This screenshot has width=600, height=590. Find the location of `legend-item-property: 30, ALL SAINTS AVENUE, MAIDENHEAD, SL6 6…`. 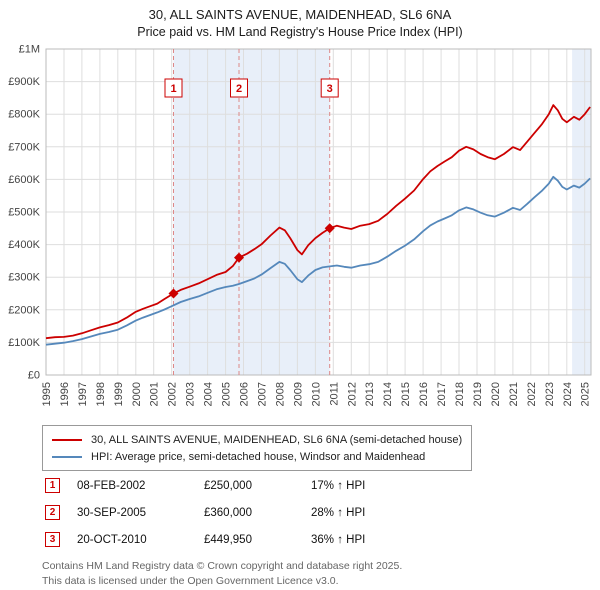

legend-item-property: 30, ALL SAINTS AVENUE, MAIDENHEAD, SL6 6… is located at coordinates (257, 439).